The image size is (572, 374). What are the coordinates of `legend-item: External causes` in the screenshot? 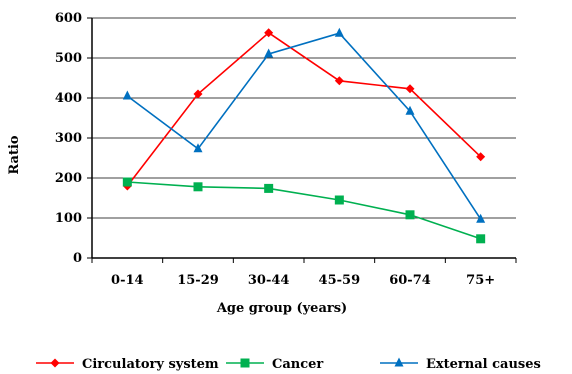 It's located at (460, 364).